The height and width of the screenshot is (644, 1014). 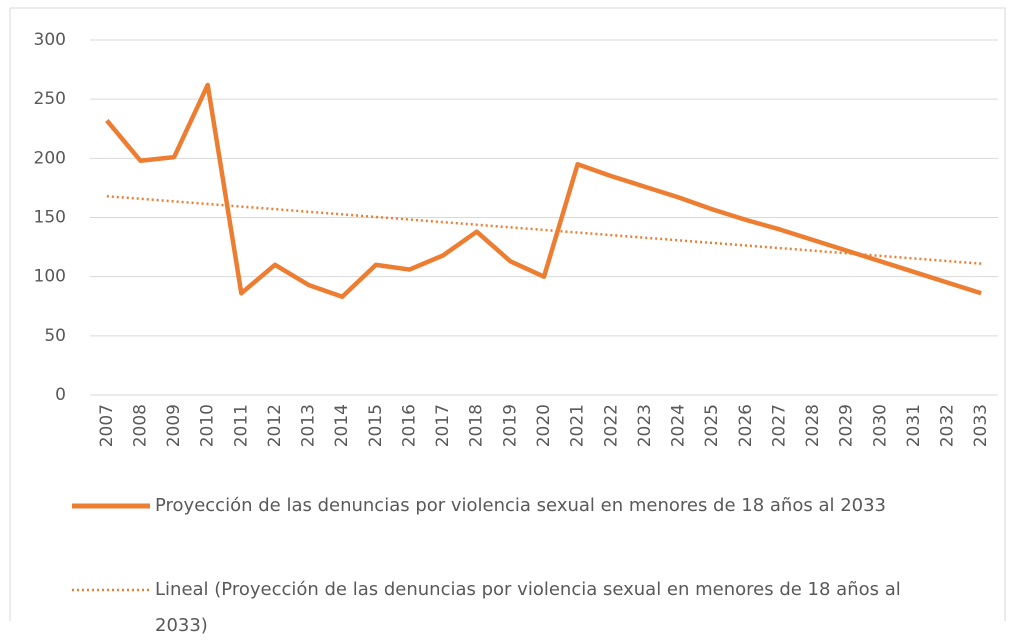 What do you see at coordinates (50, 99) in the screenshot?
I see `y-tick-label: 250` at bounding box center [50, 99].